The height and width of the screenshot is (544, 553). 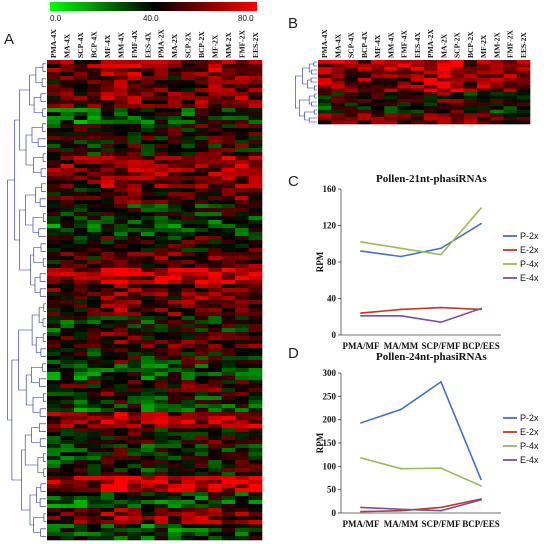 I want to click on color-scale: 0.0 40.0 80.0, so click(x=153, y=12).